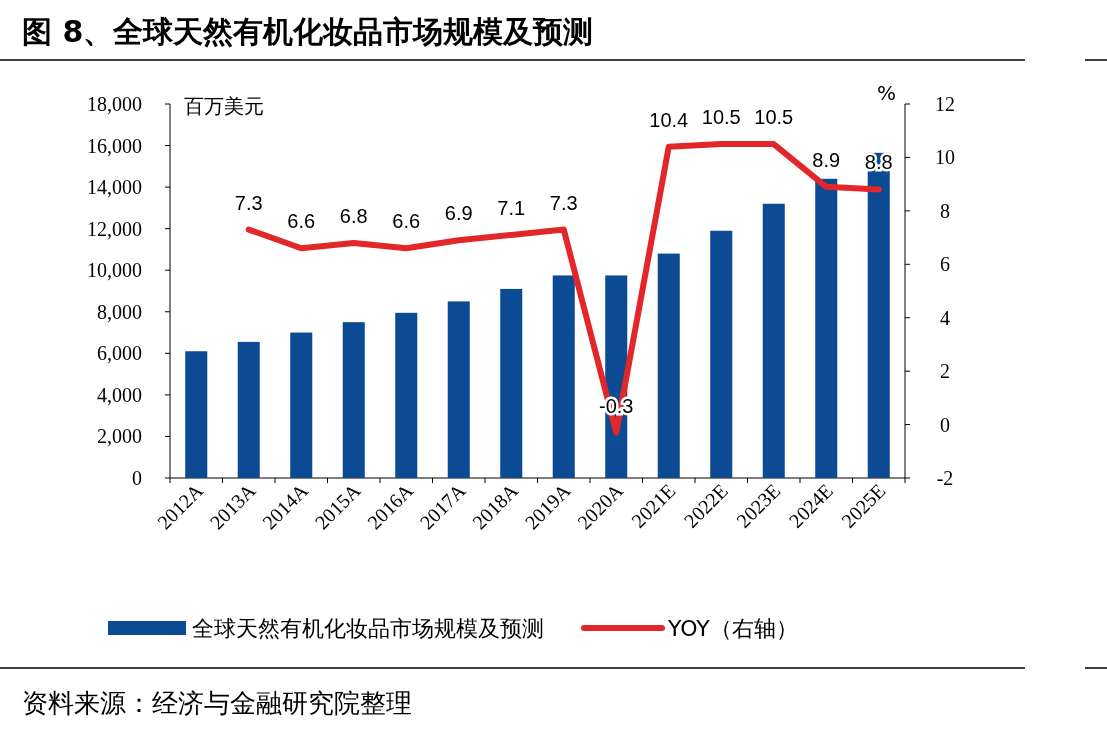 The width and height of the screenshot is (1107, 737). Describe the element at coordinates (114, 270) in the screenshot. I see `y-tick-label: 10,000` at that location.